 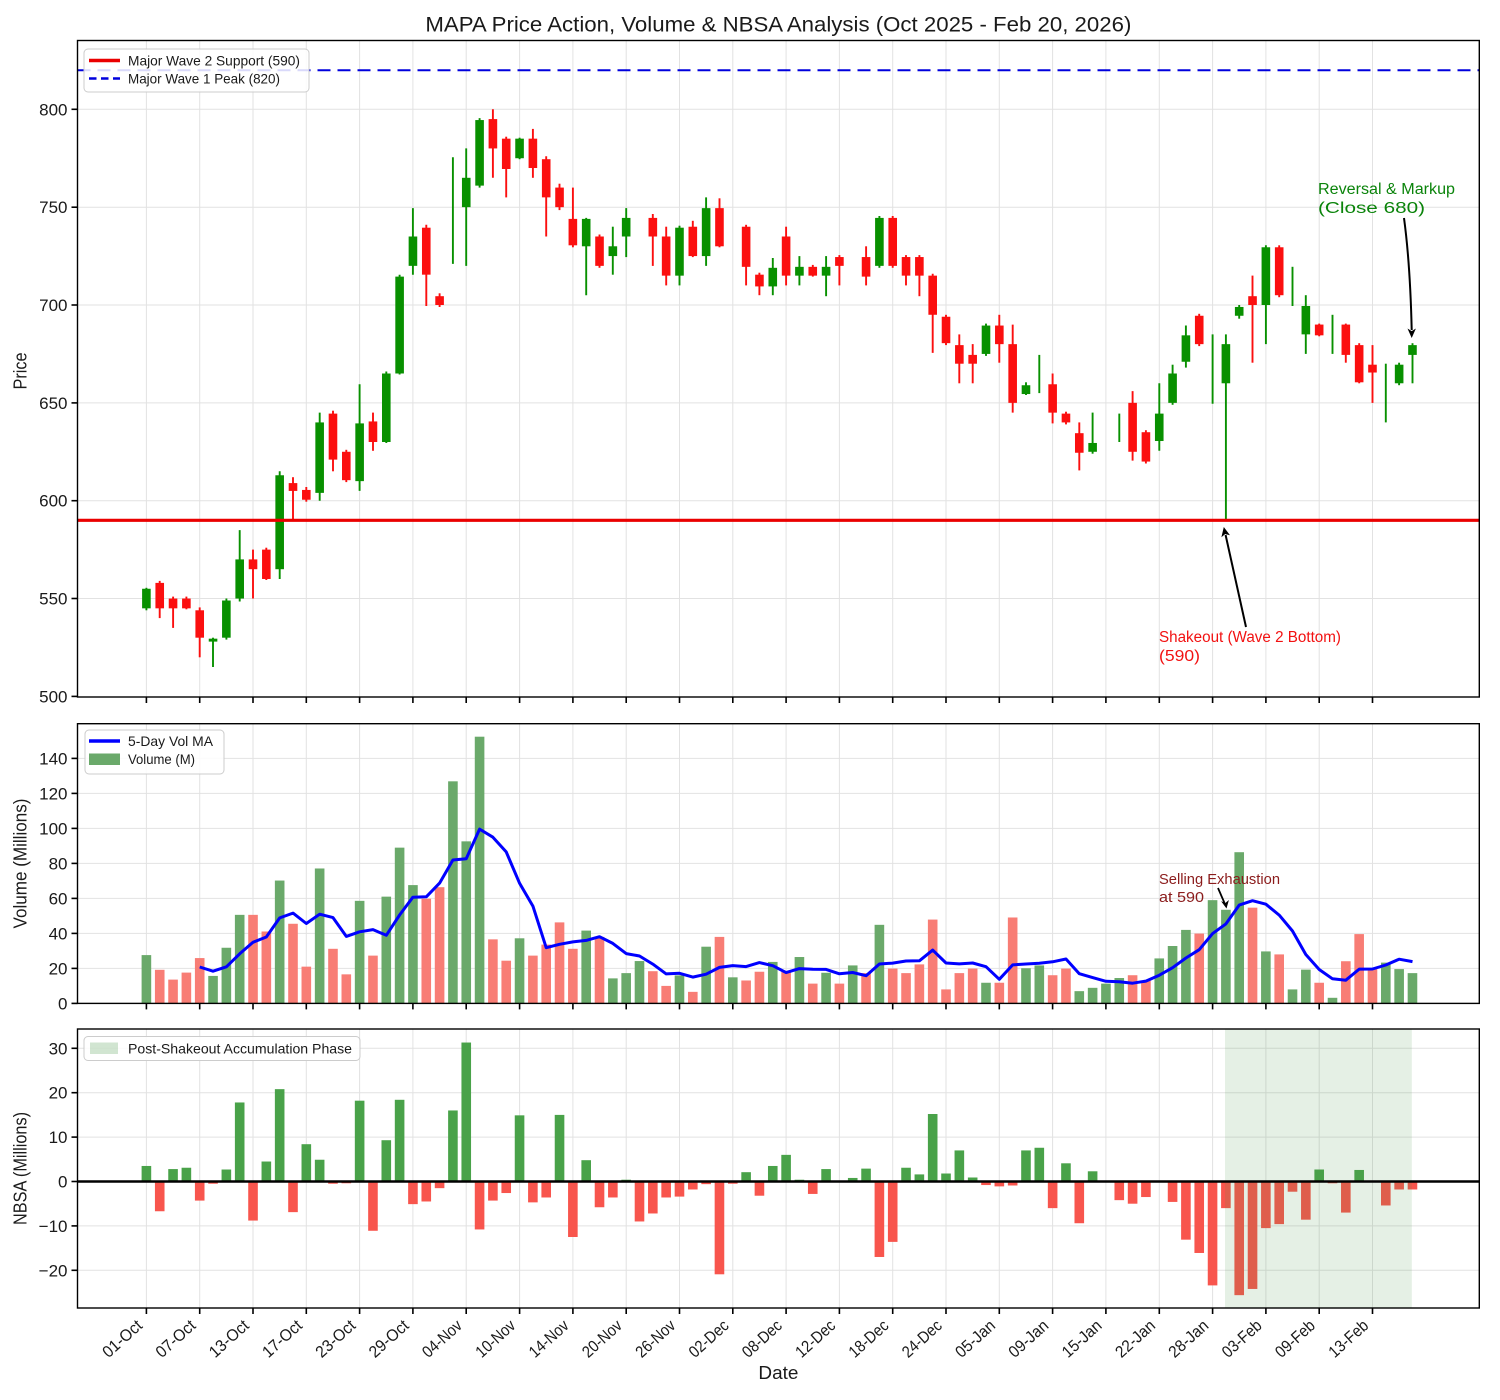 What do you see at coordinates (53, 501) in the screenshot?
I see `svg-text: 600` at bounding box center [53, 501].